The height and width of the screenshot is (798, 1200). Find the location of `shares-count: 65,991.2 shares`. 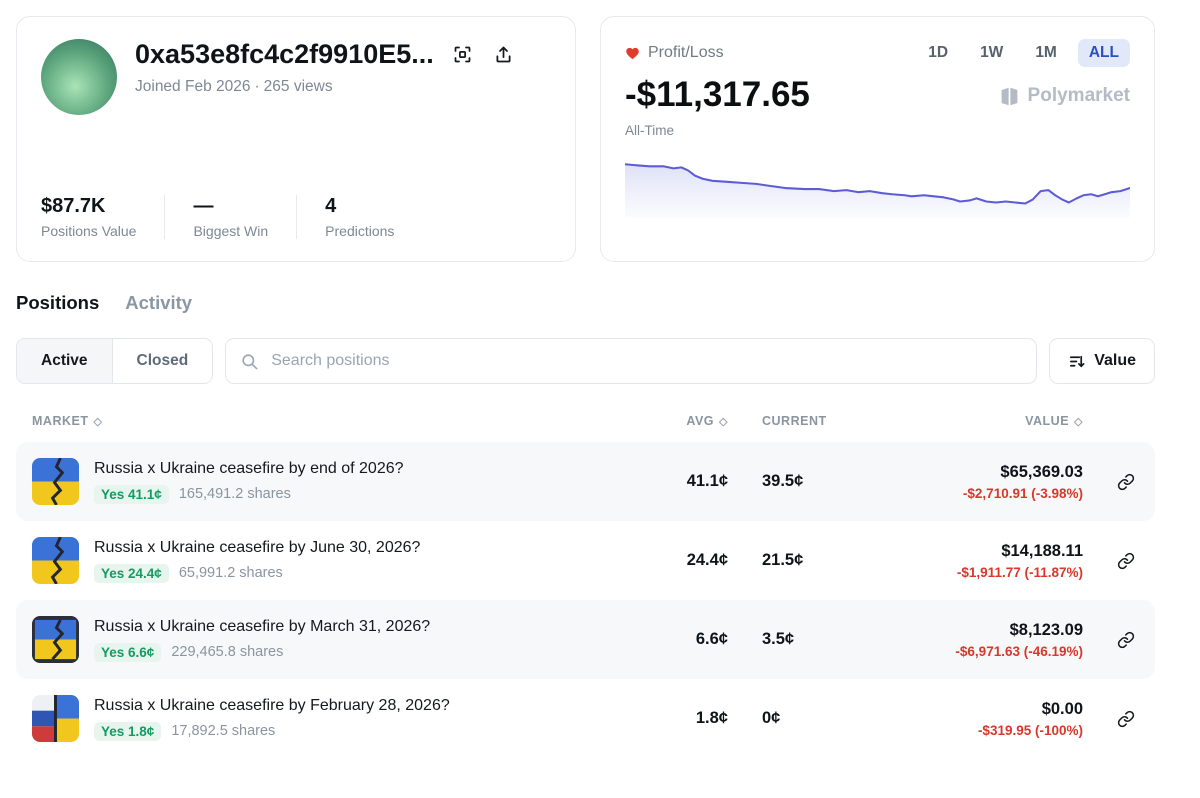

shares-count: 65,991.2 shares is located at coordinates (230, 573).